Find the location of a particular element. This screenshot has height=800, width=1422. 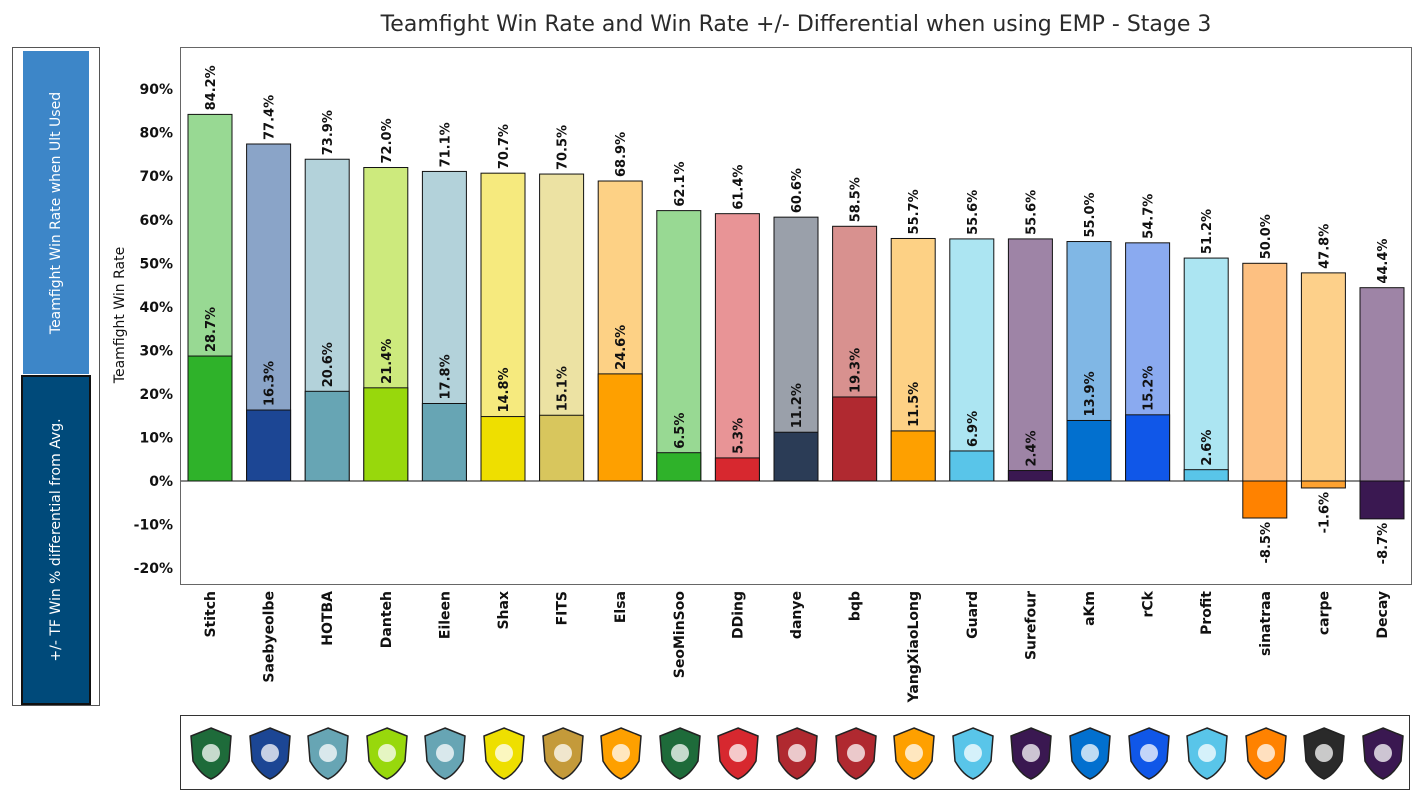

data-label-win-rate: 55.0% is located at coordinates (1090, 214).